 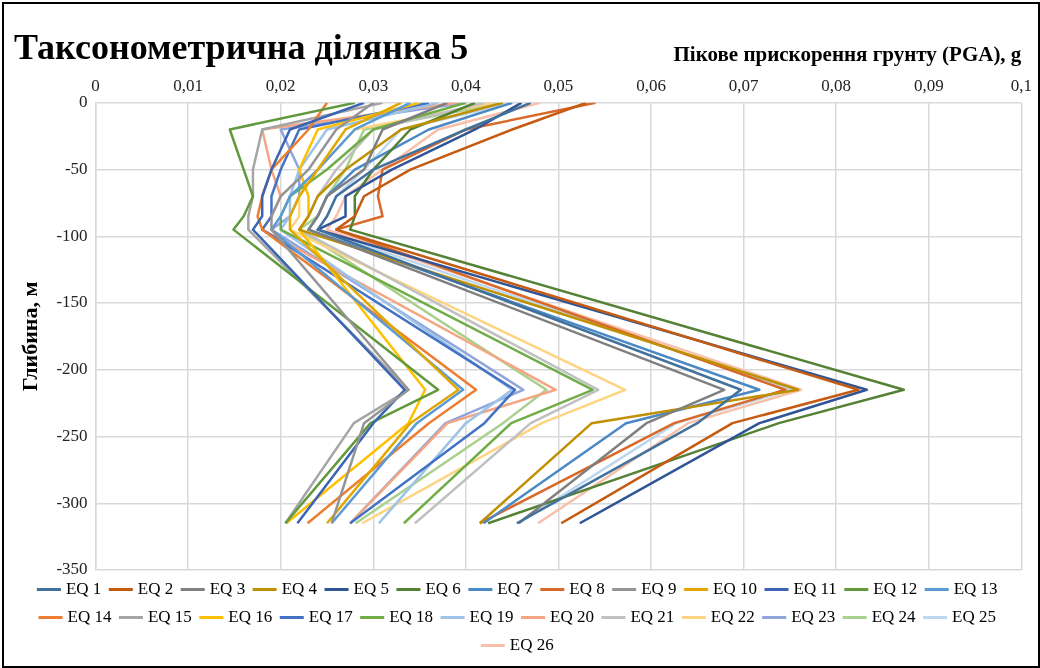 I want to click on legend-label: EQ 12, so click(x=895, y=588).